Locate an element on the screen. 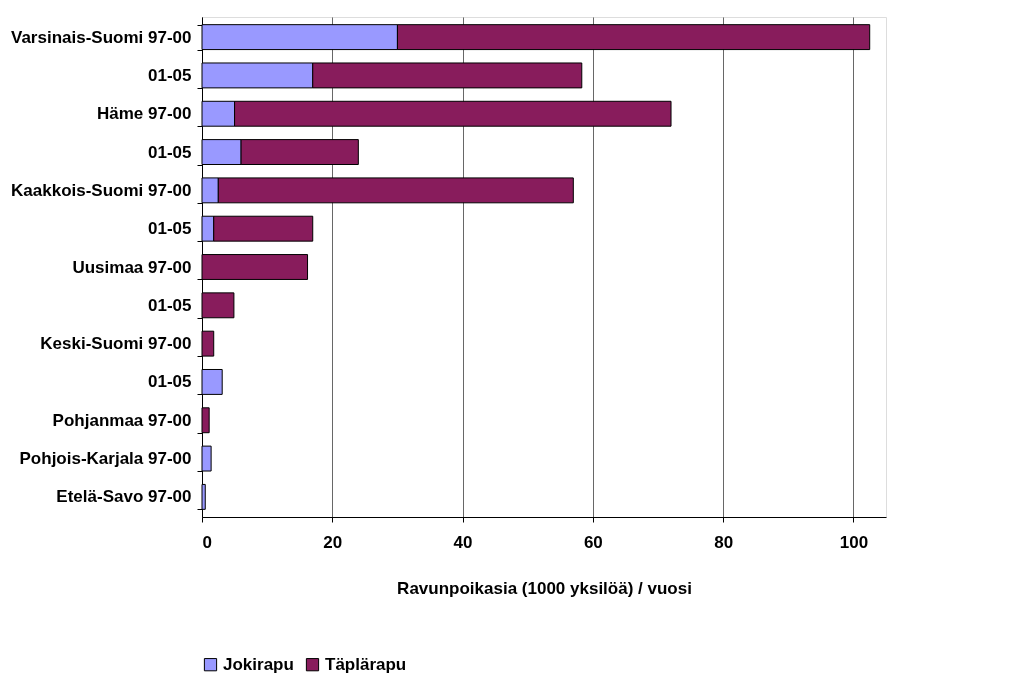 The image size is (1027, 693). y-tick-label: Pohjanmaa 97-00 is located at coordinates (122, 420).